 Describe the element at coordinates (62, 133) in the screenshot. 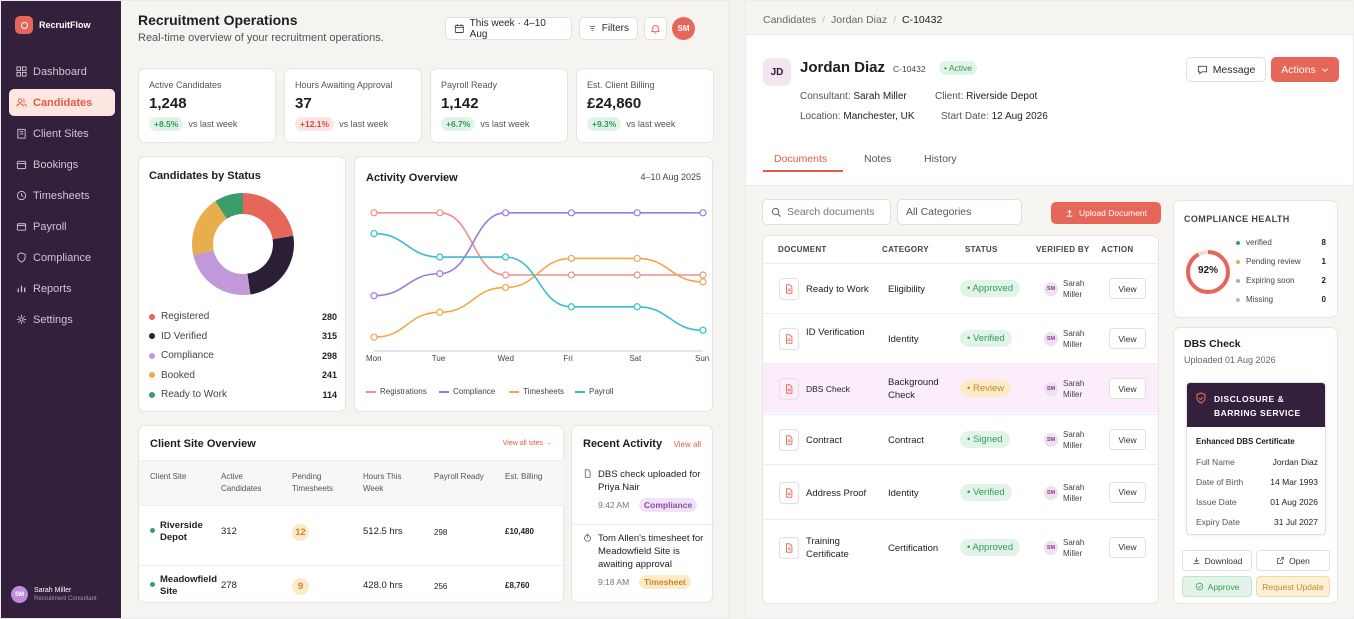

I see `sidebar-item-client-sites: Client Sites` at that location.